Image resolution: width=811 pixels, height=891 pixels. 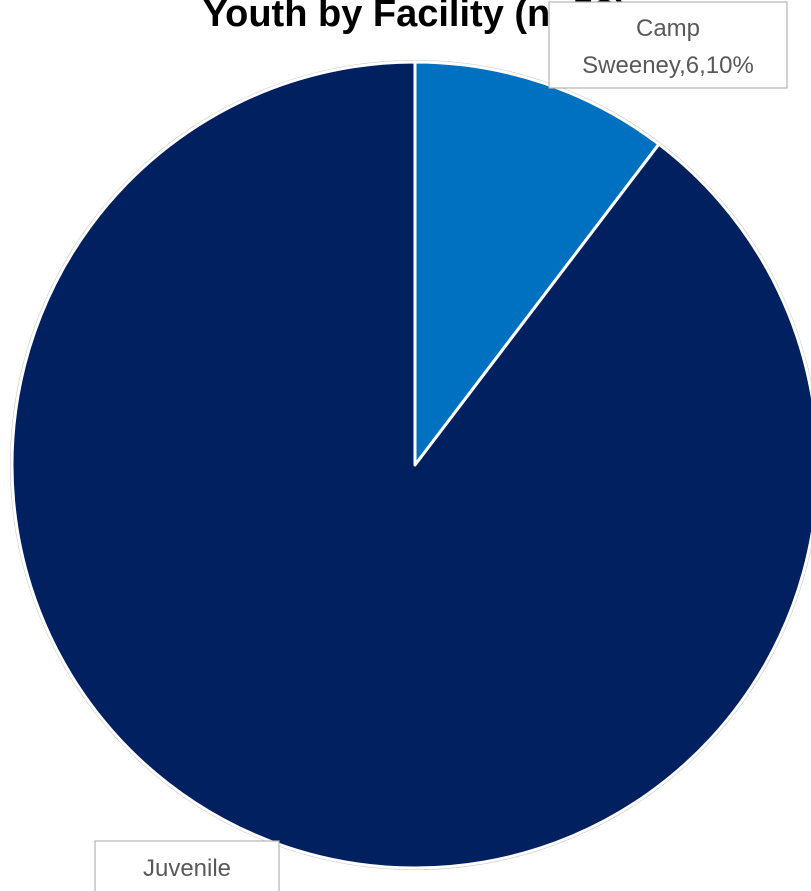 I want to click on data-label: Camp Sweeney,6,10%, so click(x=668, y=45).